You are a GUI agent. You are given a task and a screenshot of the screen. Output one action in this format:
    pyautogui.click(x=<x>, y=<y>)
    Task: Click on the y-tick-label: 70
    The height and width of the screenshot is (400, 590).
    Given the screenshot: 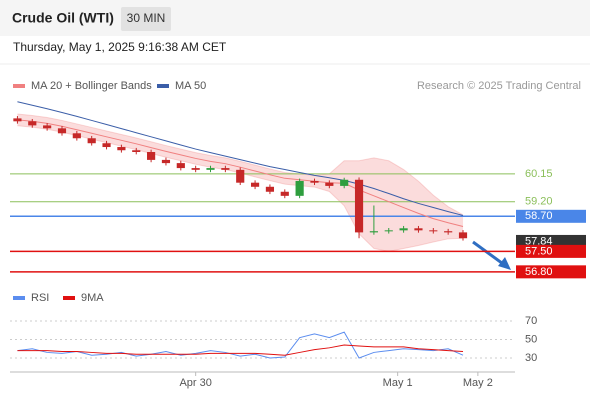 What is the action you would take?
    pyautogui.click(x=531, y=321)
    